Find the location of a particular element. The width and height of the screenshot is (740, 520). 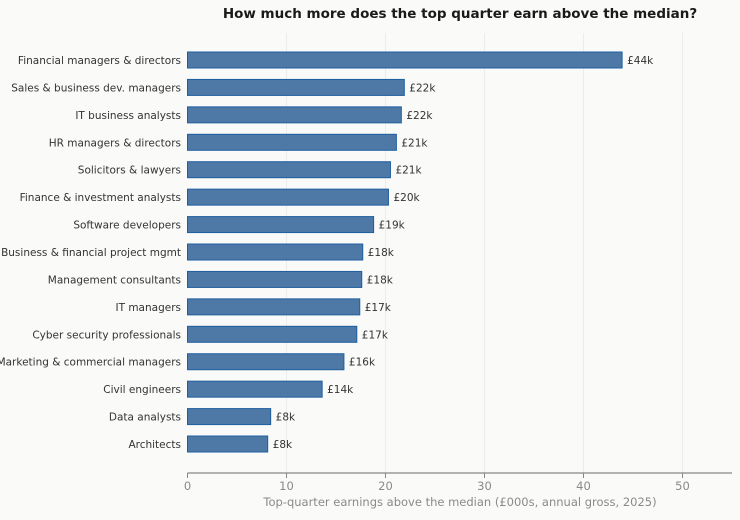

y-tick-label: Financial managers & directors is located at coordinates (99, 61).